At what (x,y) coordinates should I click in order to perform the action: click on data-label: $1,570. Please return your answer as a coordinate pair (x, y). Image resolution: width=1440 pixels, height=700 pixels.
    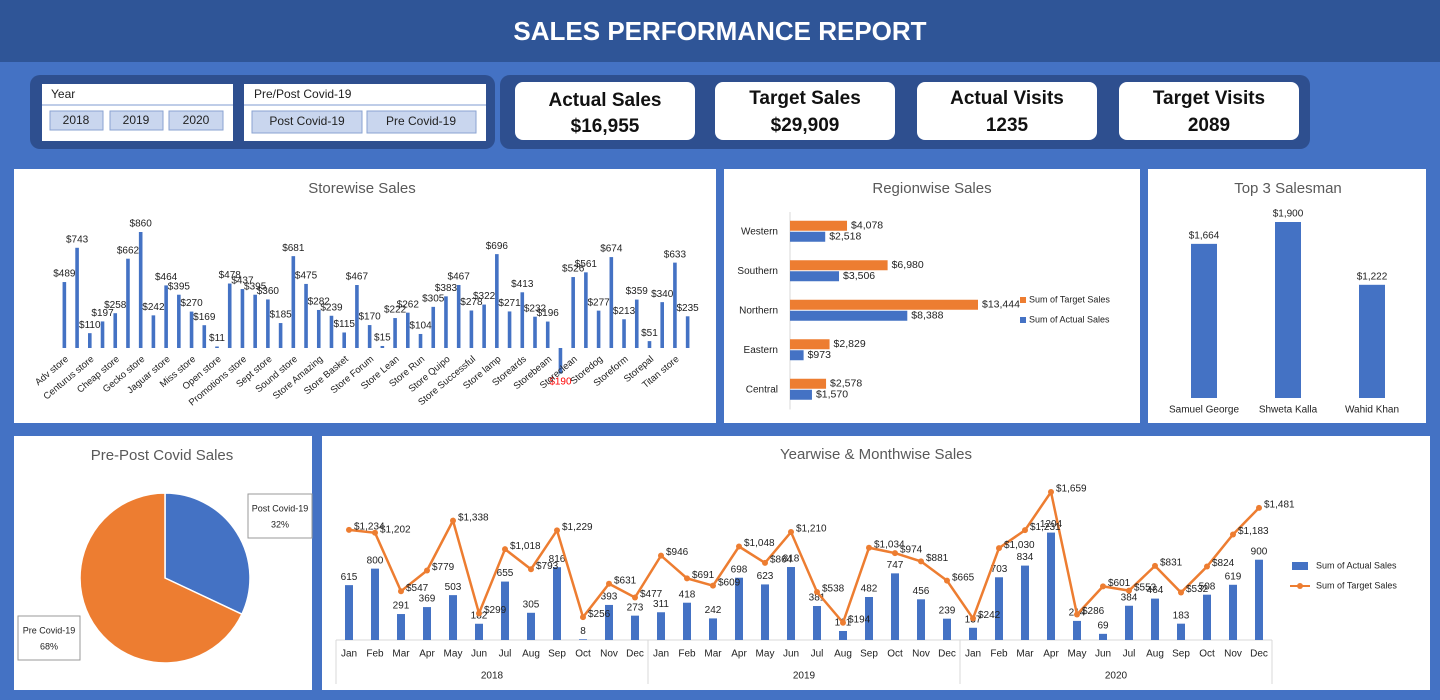
    Looking at the image, I should click on (832, 395).